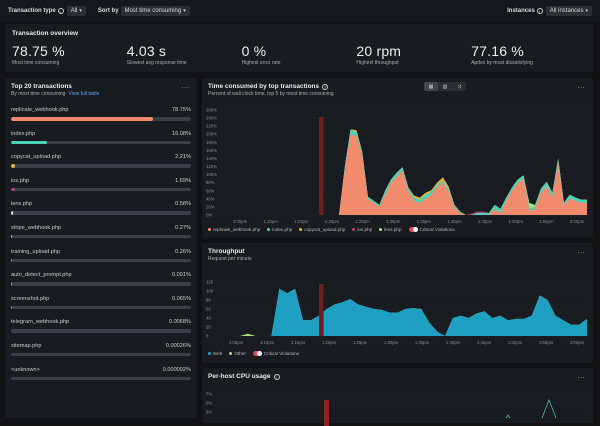 The height and width of the screenshot is (426, 600). What do you see at coordinates (84, 94) in the screenshot?
I see `view-full-table-link: View full table` at bounding box center [84, 94].